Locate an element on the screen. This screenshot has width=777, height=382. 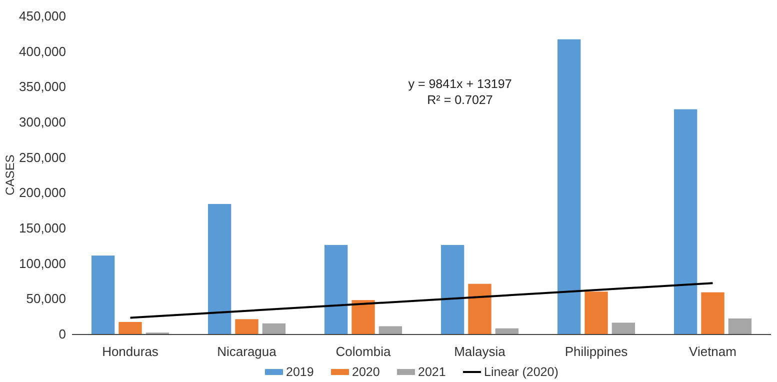
y-tick-label: 350,000 is located at coordinates (42, 86).